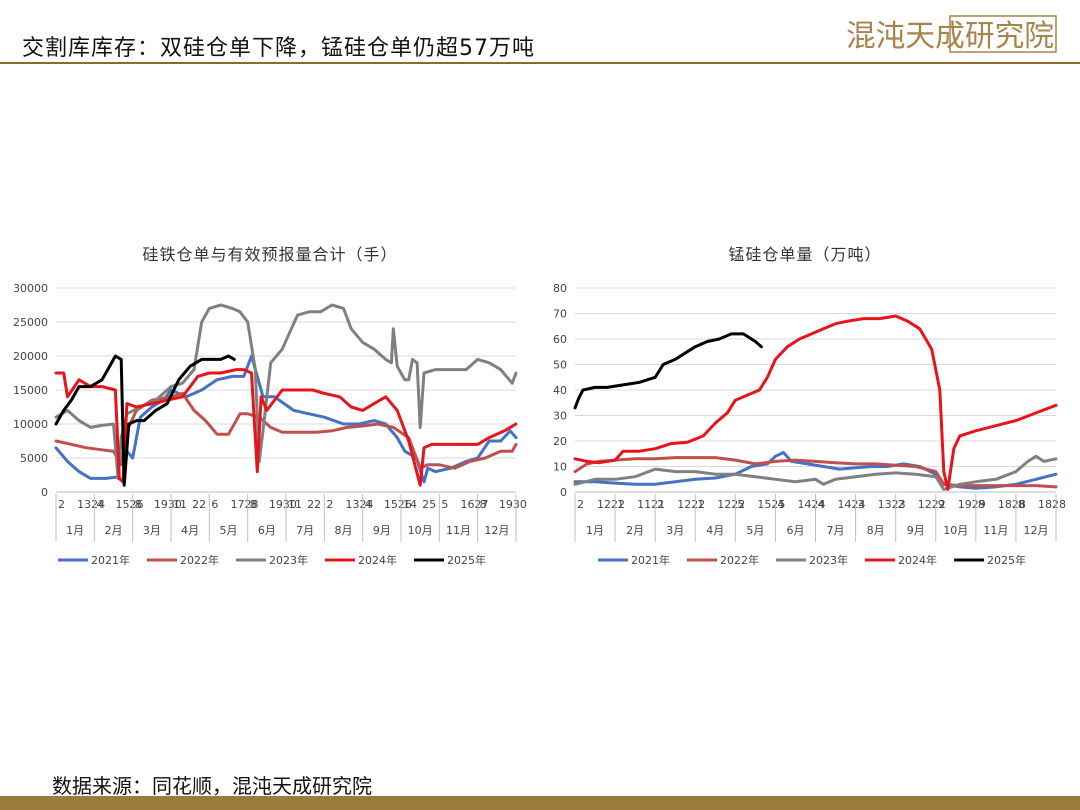 This screenshot has height=810, width=1080. What do you see at coordinates (560, 390) in the screenshot?
I see `y-tick-label: 40` at bounding box center [560, 390].